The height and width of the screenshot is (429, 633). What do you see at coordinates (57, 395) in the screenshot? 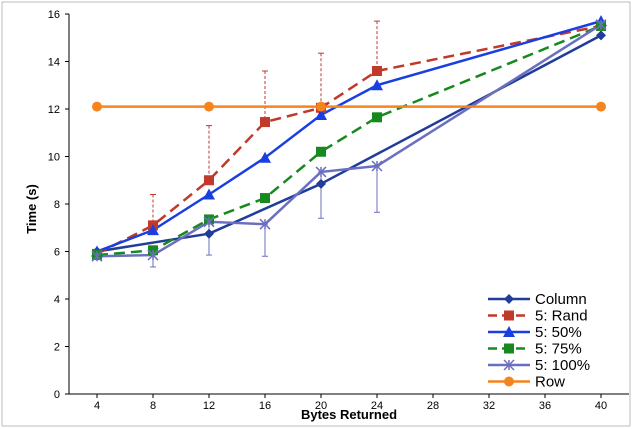
I see `y-tick-label: 0` at bounding box center [57, 395].